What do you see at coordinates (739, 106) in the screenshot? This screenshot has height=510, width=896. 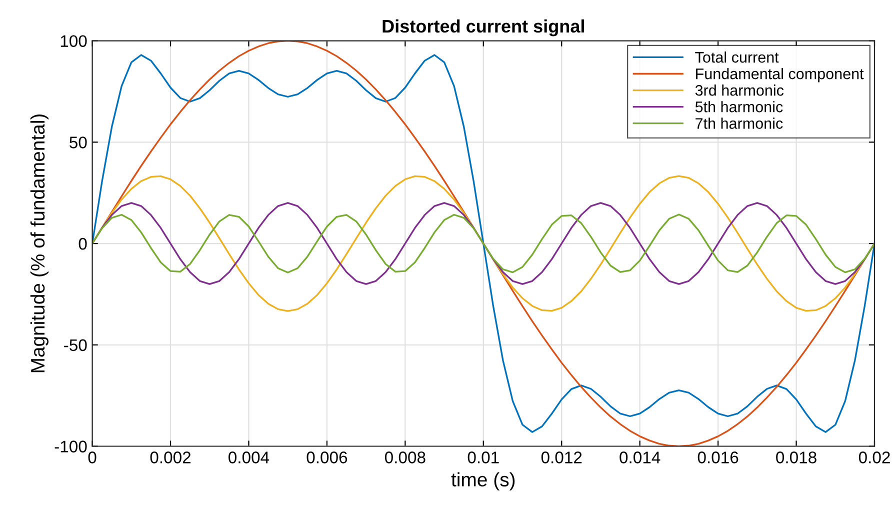 I see `legend-label: 5th harmonic` at bounding box center [739, 106].